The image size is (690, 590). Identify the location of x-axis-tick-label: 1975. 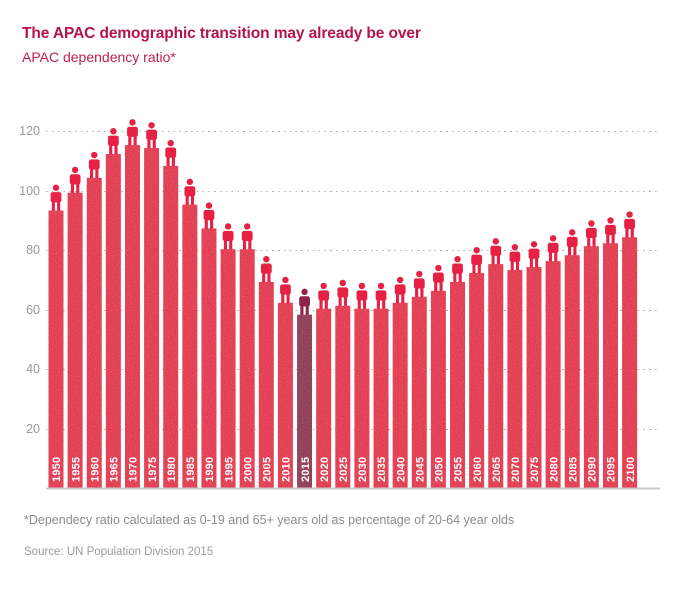
(153, 469).